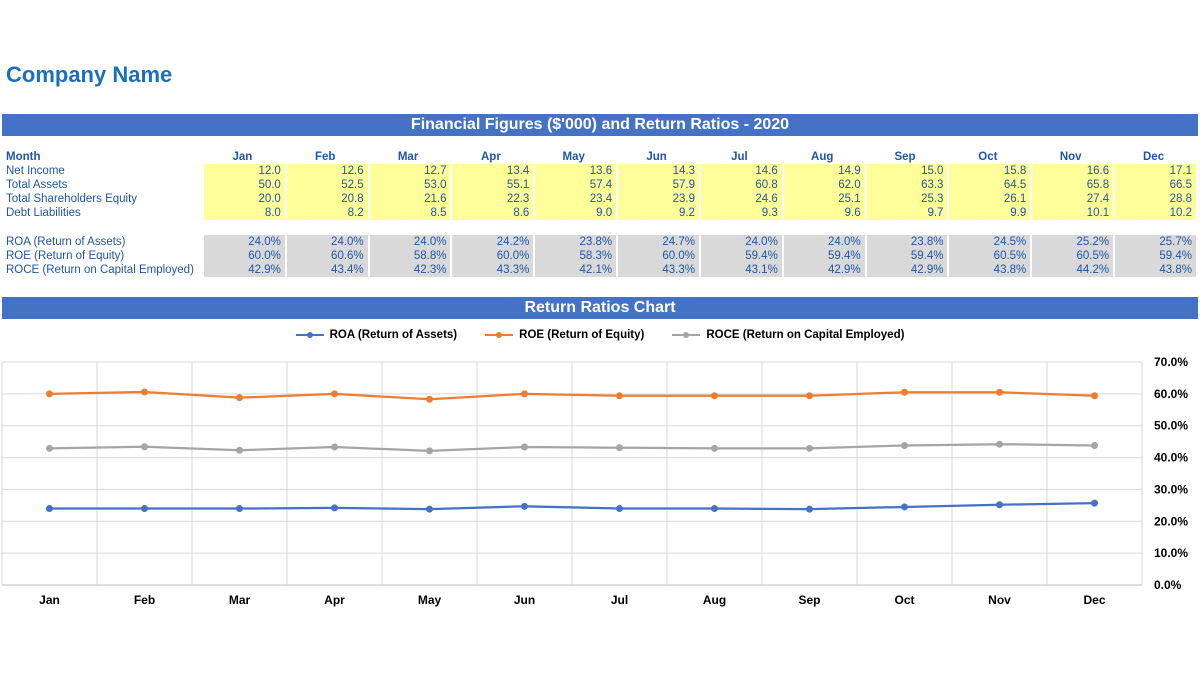 The width and height of the screenshot is (1200, 676). I want to click on row-label: Total Shareholders Equity, so click(72, 199).